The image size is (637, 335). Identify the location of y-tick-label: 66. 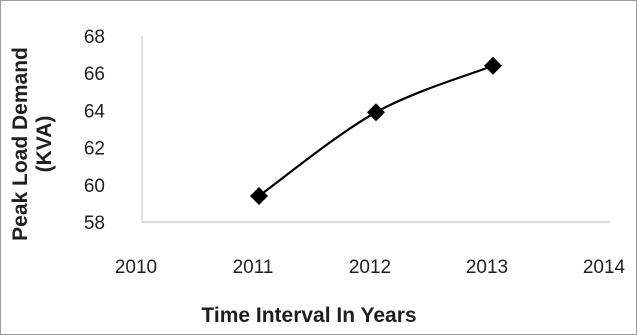
(94, 74).